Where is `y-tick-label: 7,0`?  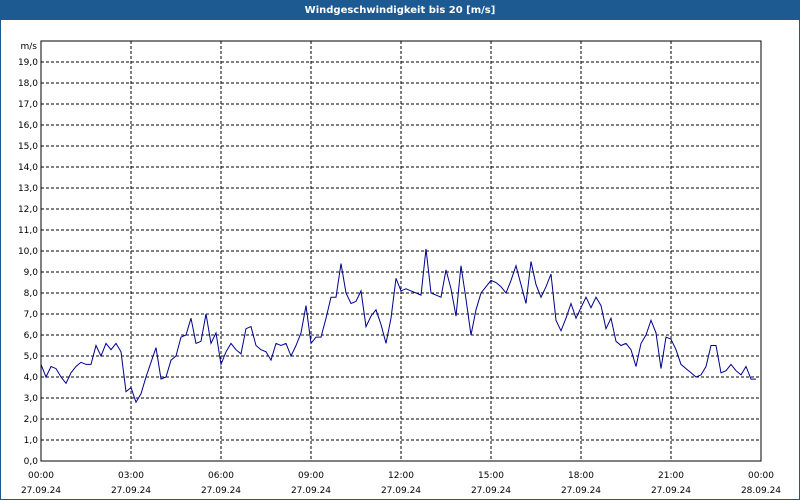 y-tick-label: 7,0 is located at coordinates (31, 315).